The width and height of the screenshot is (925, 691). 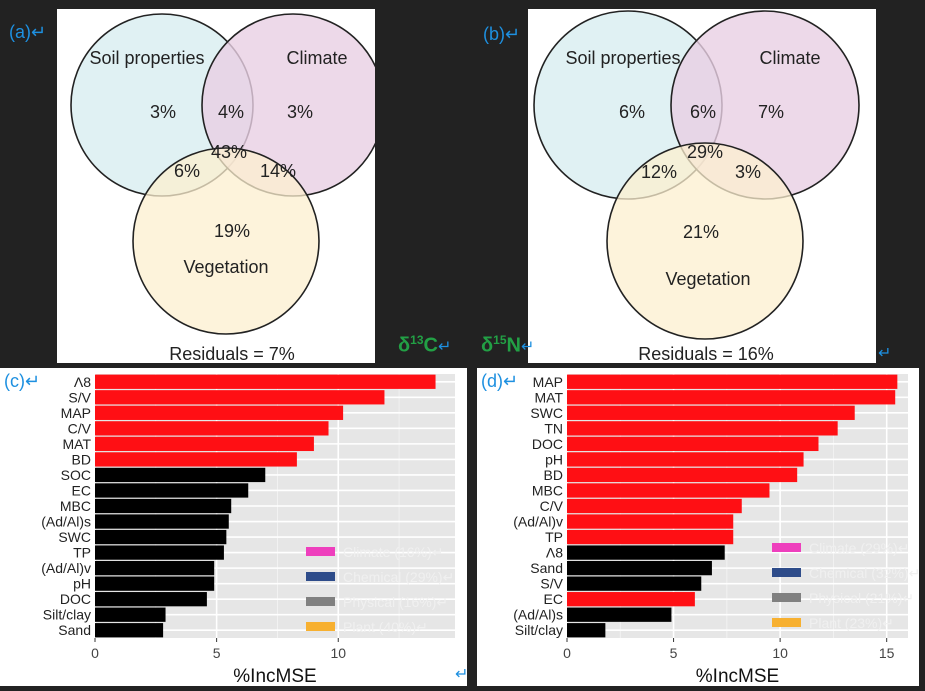 I want to click on soil-climate-value: 4%, so click(x=231, y=112).